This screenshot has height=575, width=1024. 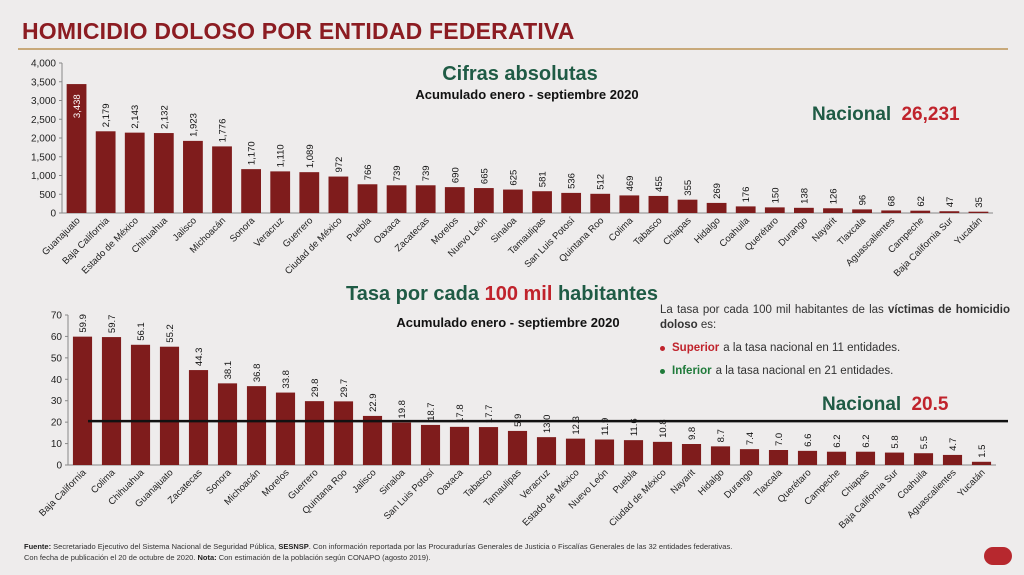 What do you see at coordinates (59, 466) in the screenshot?
I see `y-tick-label: 0` at bounding box center [59, 466].